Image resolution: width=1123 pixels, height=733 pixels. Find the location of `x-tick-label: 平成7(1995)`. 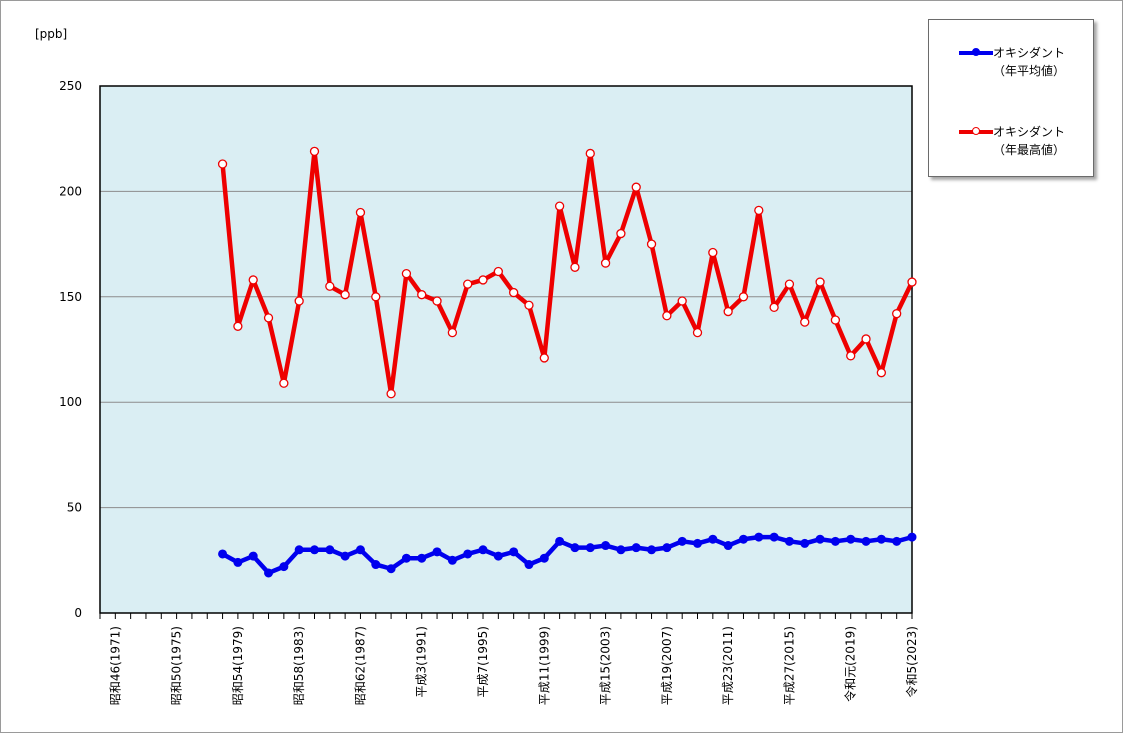

x-tick-label: 平成7(1995) is located at coordinates (483, 662).